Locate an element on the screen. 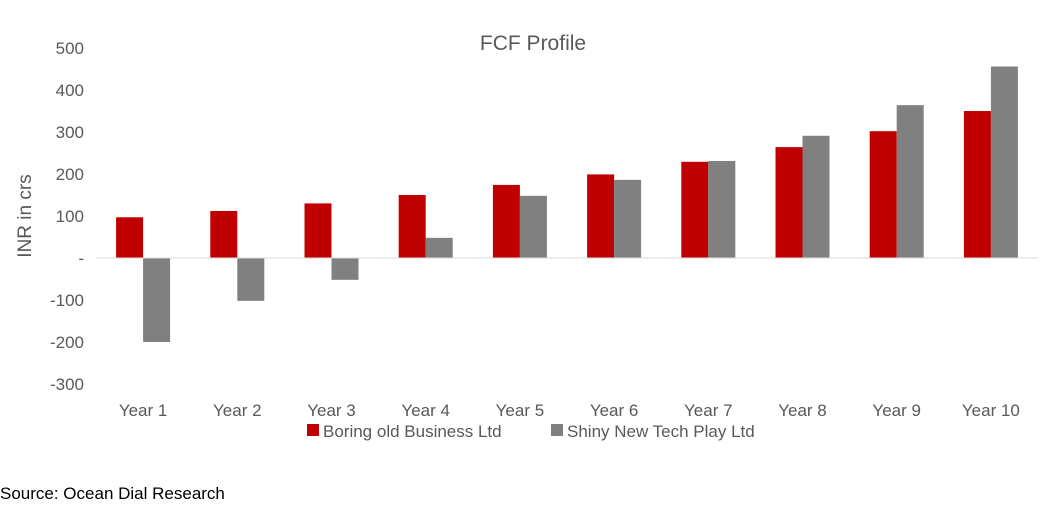 The width and height of the screenshot is (1047, 517). x-tick-label: Year 1 is located at coordinates (143, 410).